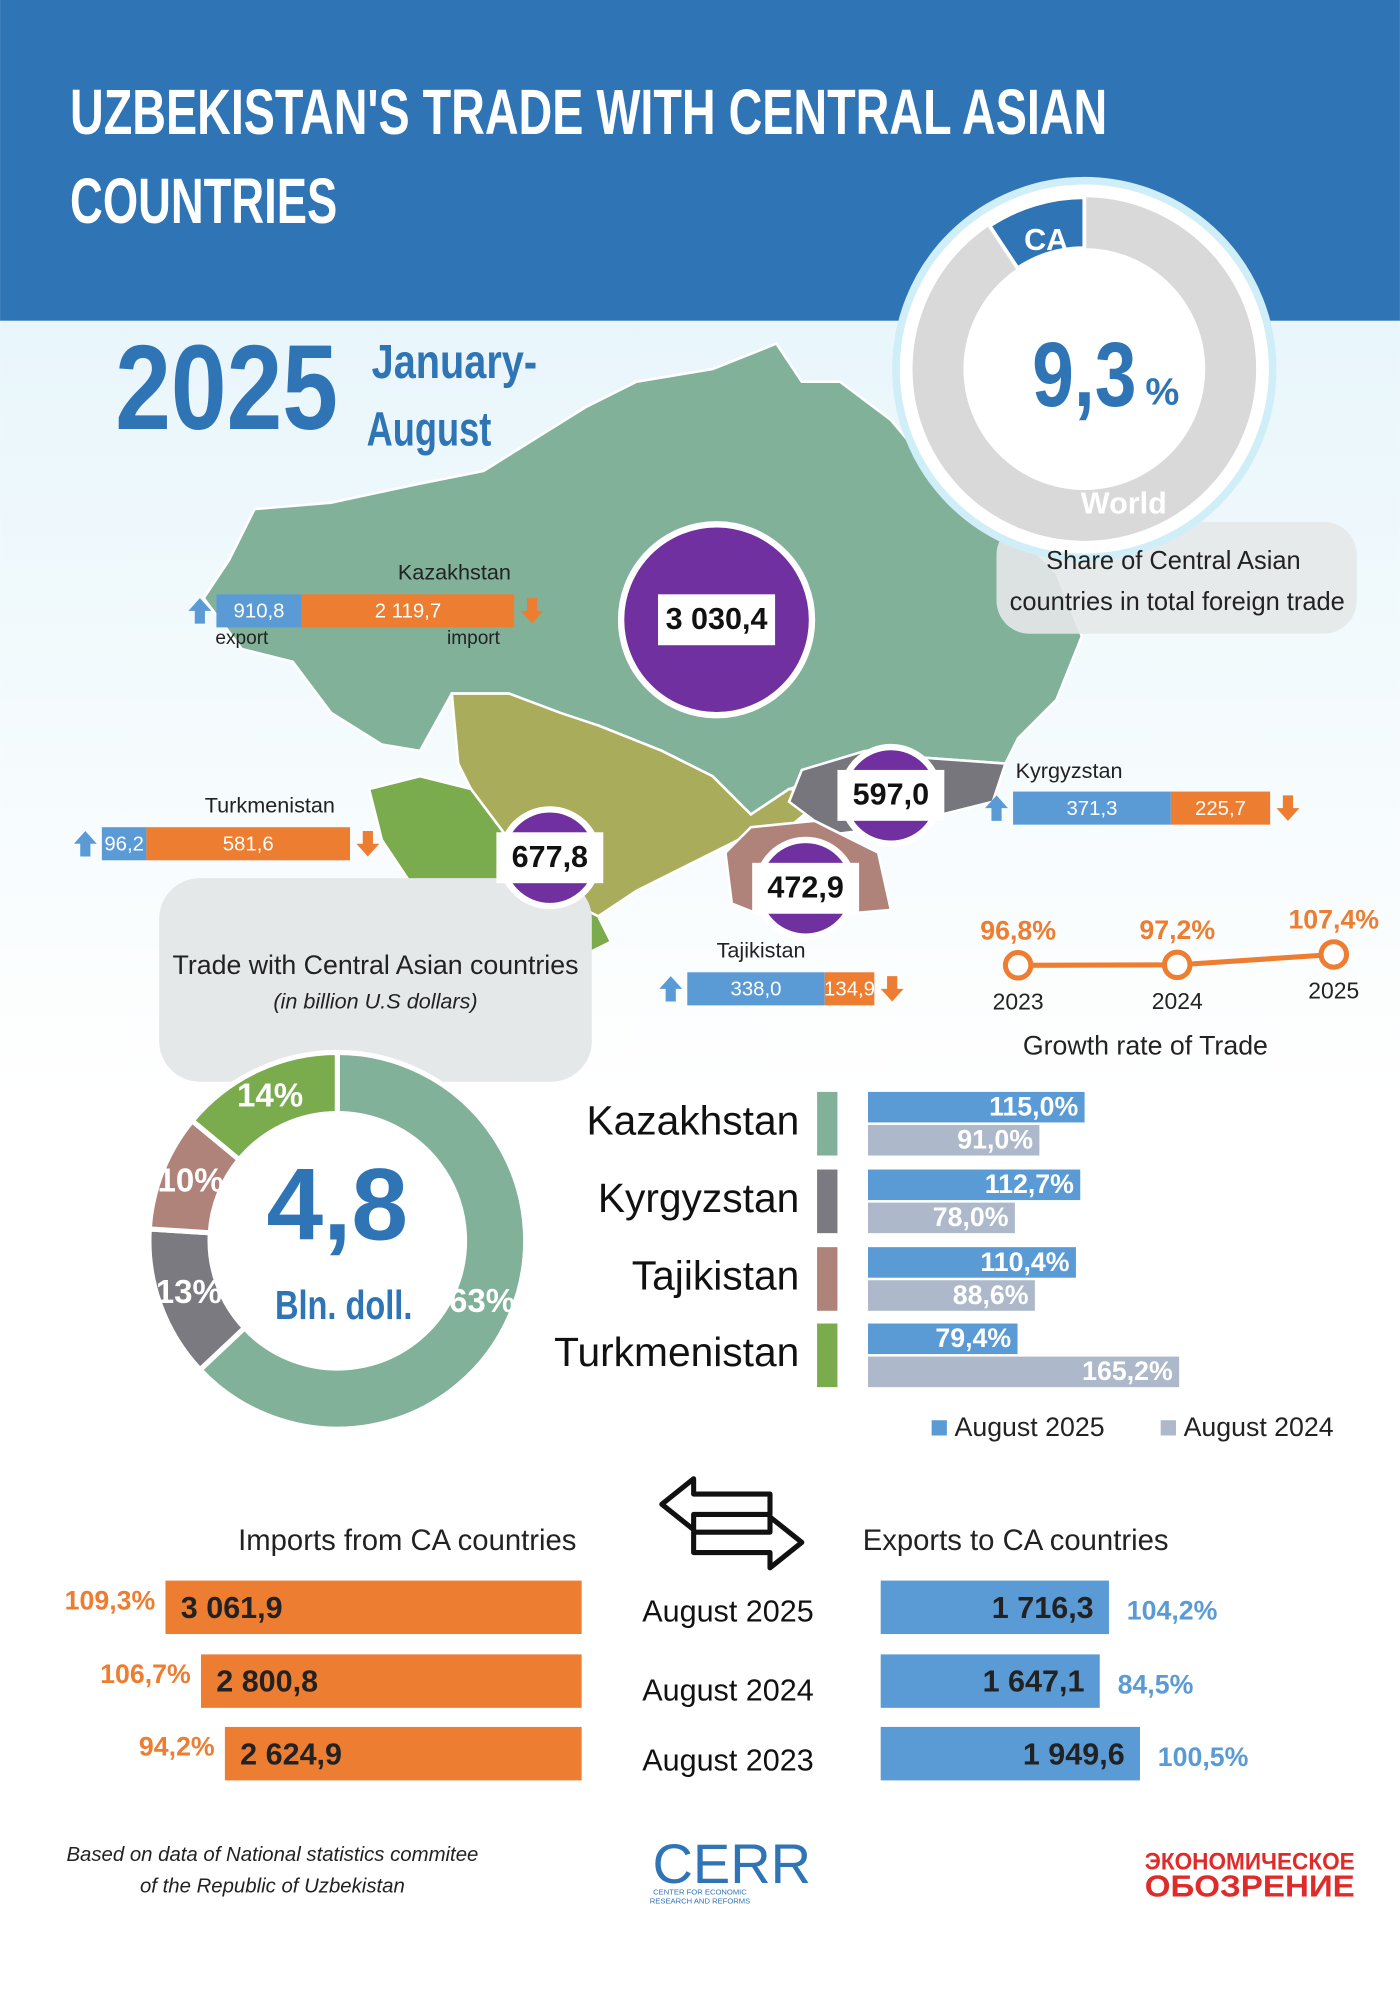 Image resolution: width=1400 pixels, height=1998 pixels. I want to click on import-value-label: 2 624,9, so click(291, 1754).